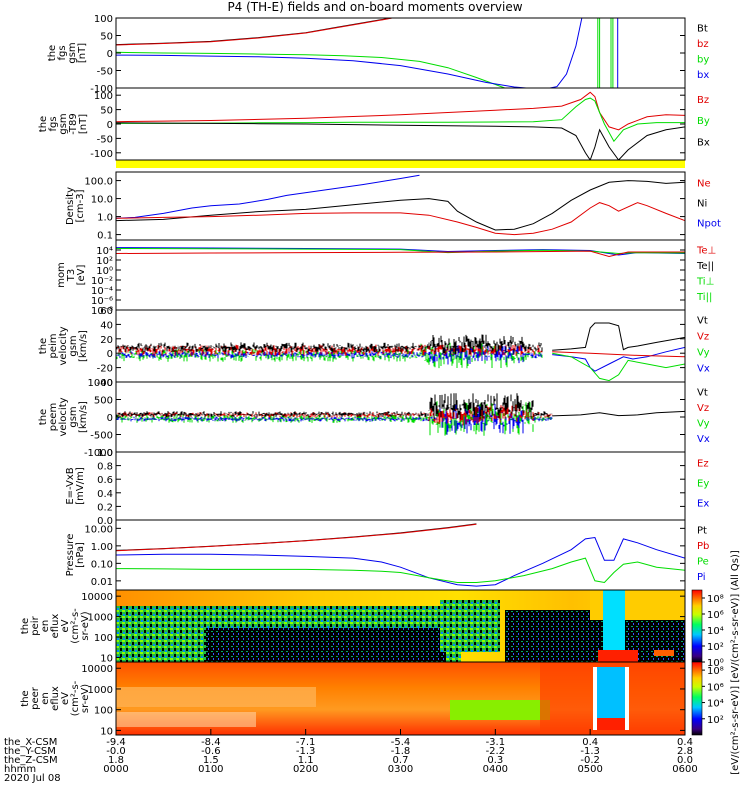  Describe the element at coordinates (715, 615) in the screenshot. I see `colorbar-tick-label: 10⁶` at that location.